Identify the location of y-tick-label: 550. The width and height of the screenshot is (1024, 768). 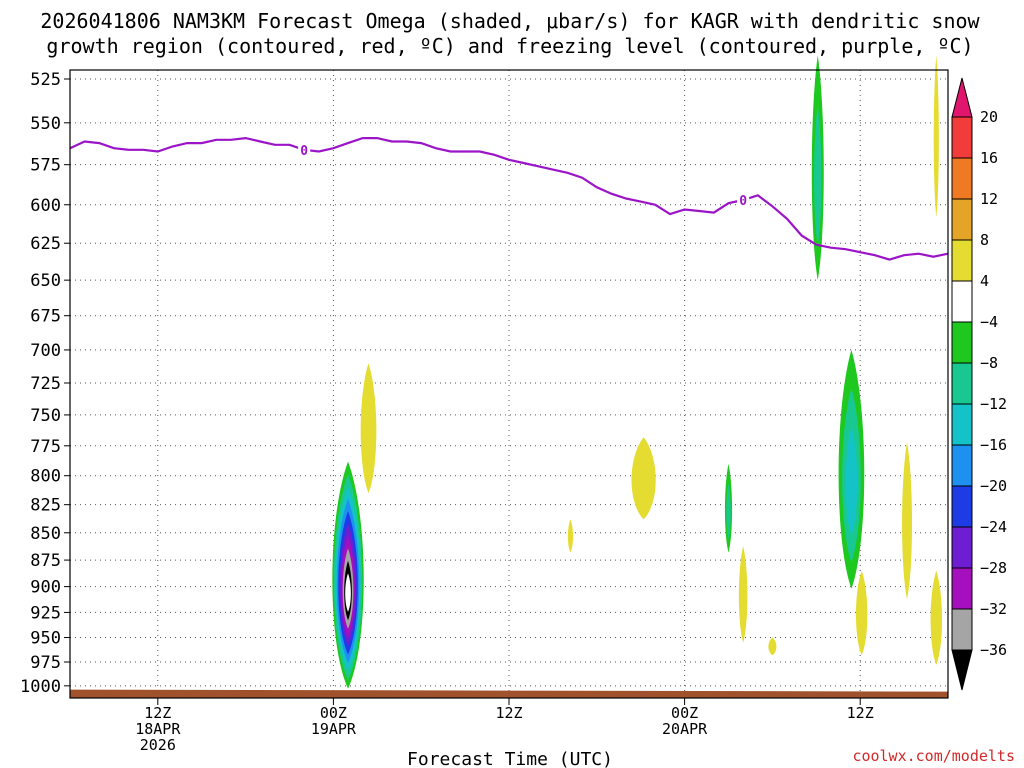
(45, 124).